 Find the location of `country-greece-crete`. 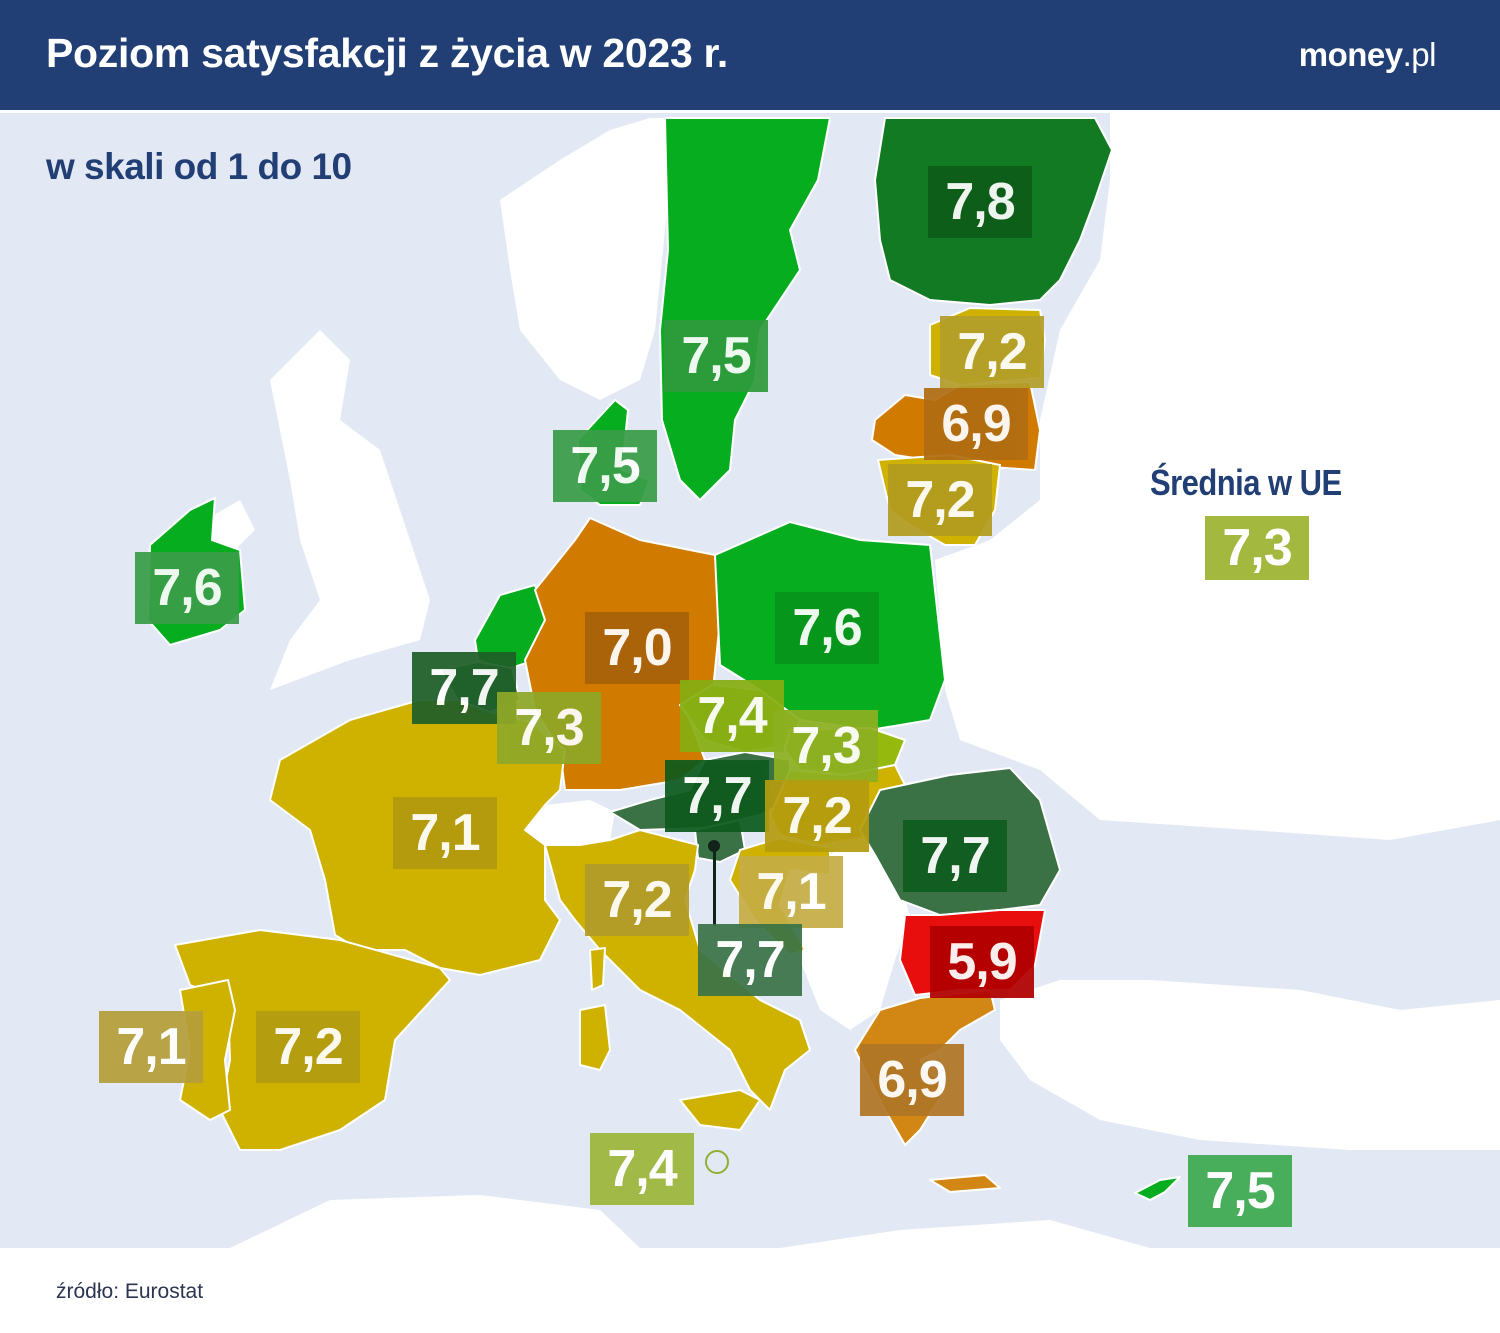

country-greece-crete is located at coordinates (965, 1183).